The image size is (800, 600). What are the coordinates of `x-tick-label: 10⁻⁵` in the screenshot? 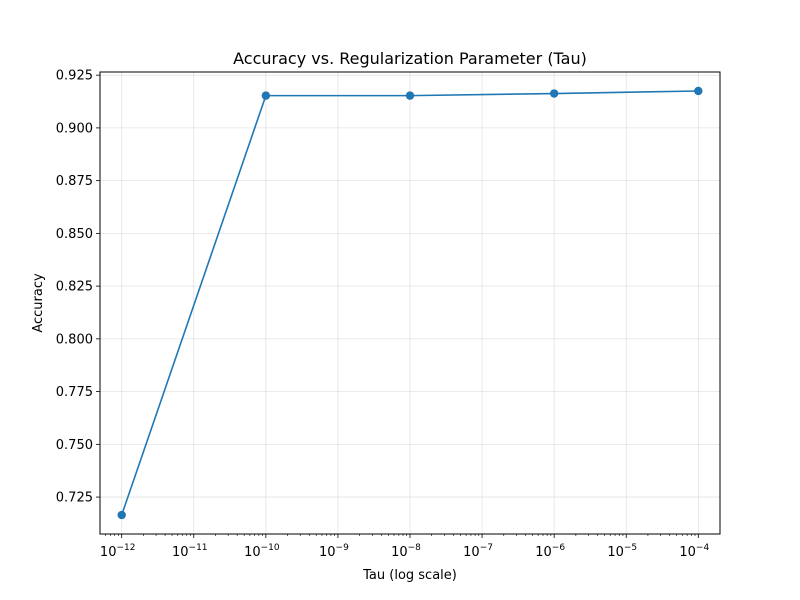 It's located at (622, 551).